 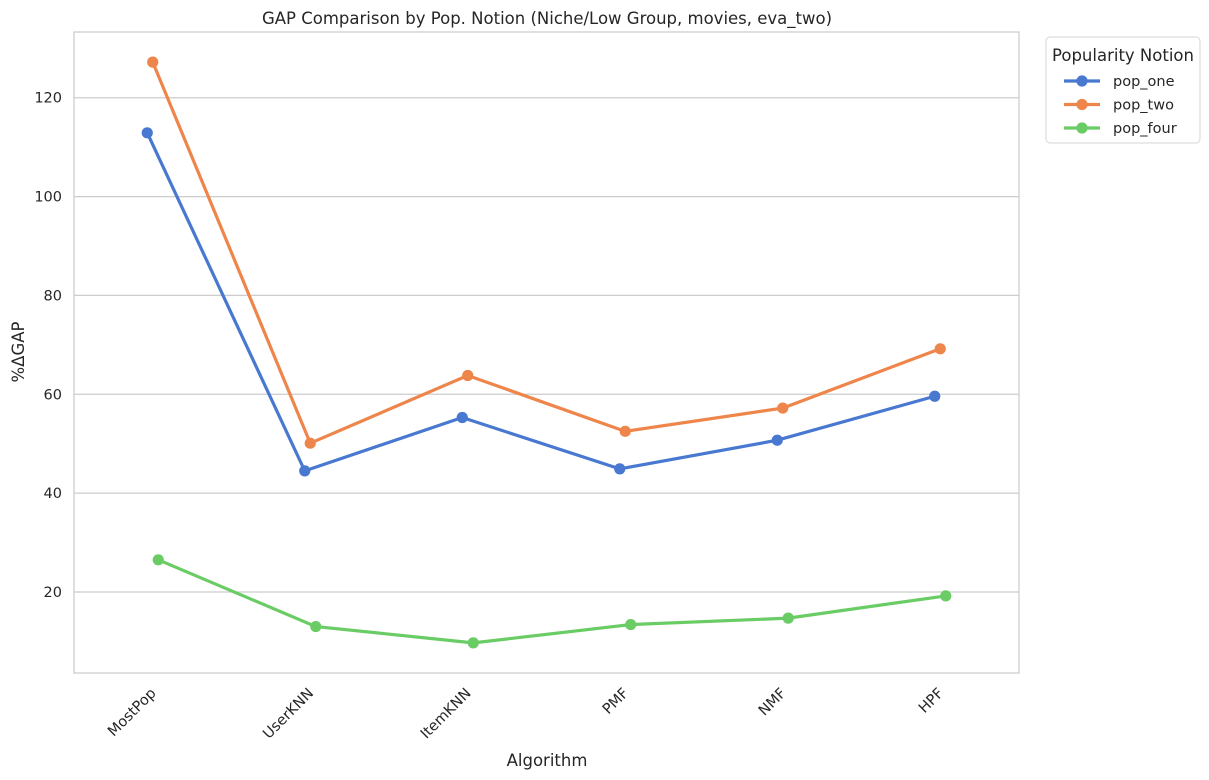 I want to click on legend-box, so click(x=1123, y=90).